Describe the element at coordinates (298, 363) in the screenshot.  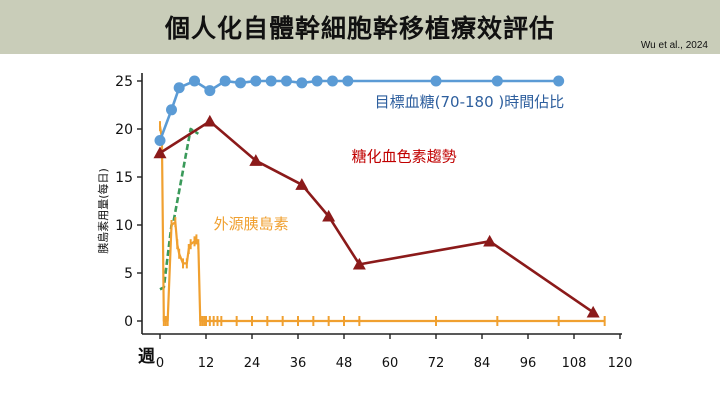
I see `x-tick-label: 36` at that location.